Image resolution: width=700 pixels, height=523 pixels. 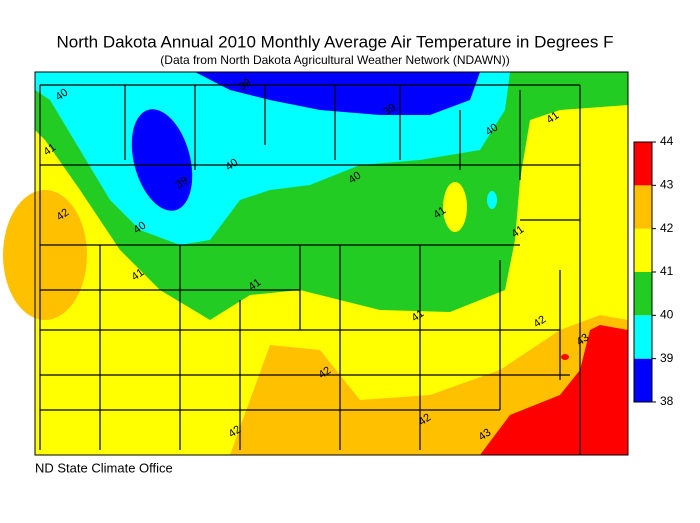 What do you see at coordinates (667, 141) in the screenshot?
I see `colorbar-label: 44` at bounding box center [667, 141].